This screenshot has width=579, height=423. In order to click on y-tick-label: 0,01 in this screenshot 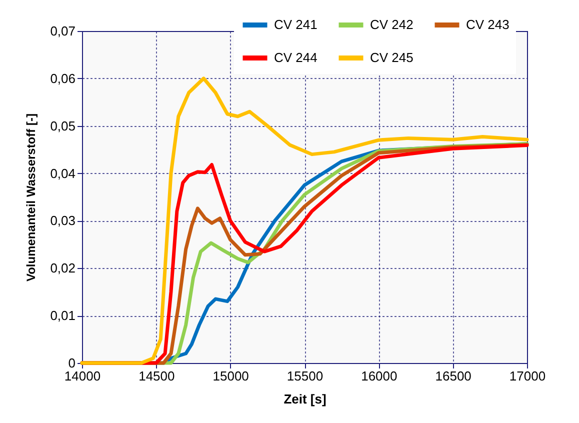, I will do `click(63, 316)`.